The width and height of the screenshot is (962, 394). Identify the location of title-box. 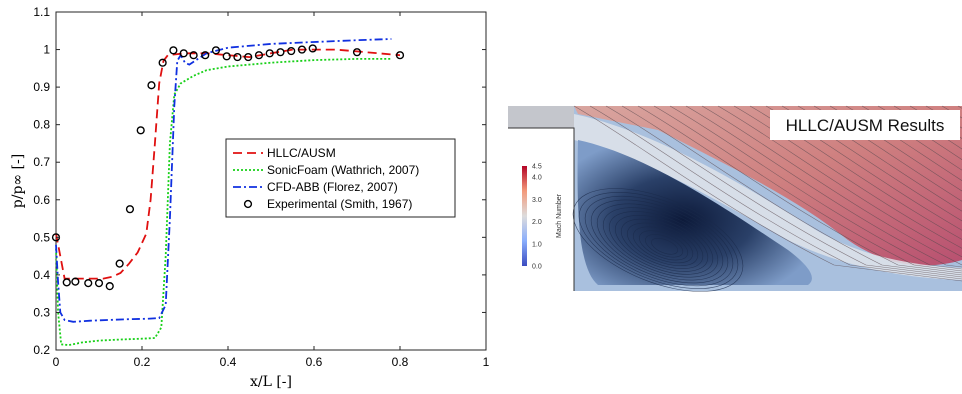
(865, 125).